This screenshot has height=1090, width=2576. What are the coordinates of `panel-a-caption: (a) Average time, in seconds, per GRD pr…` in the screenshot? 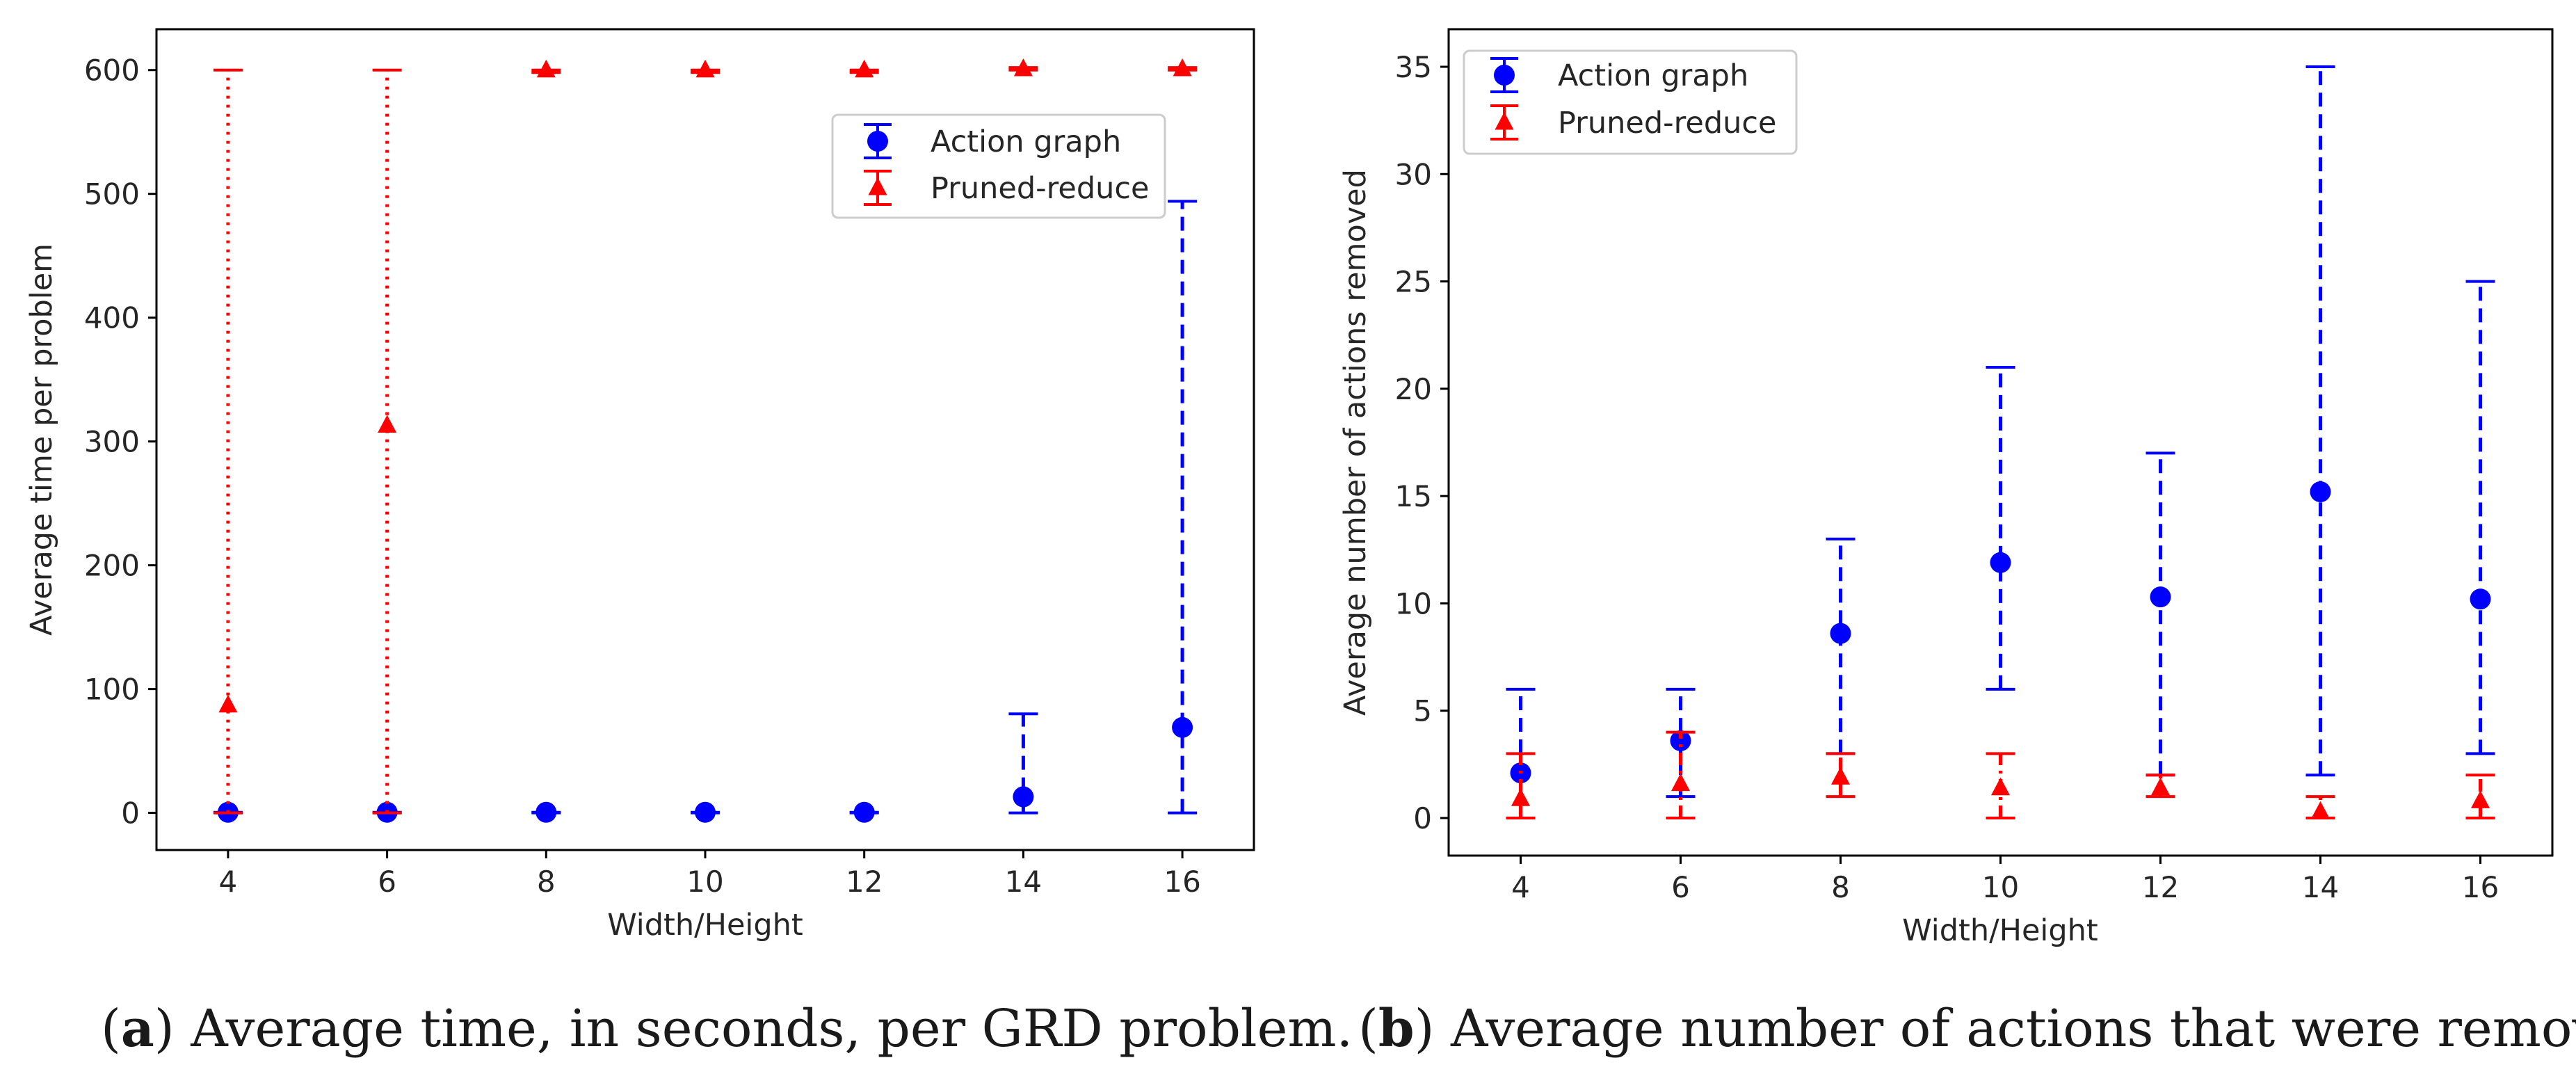 It's located at (727, 1029).